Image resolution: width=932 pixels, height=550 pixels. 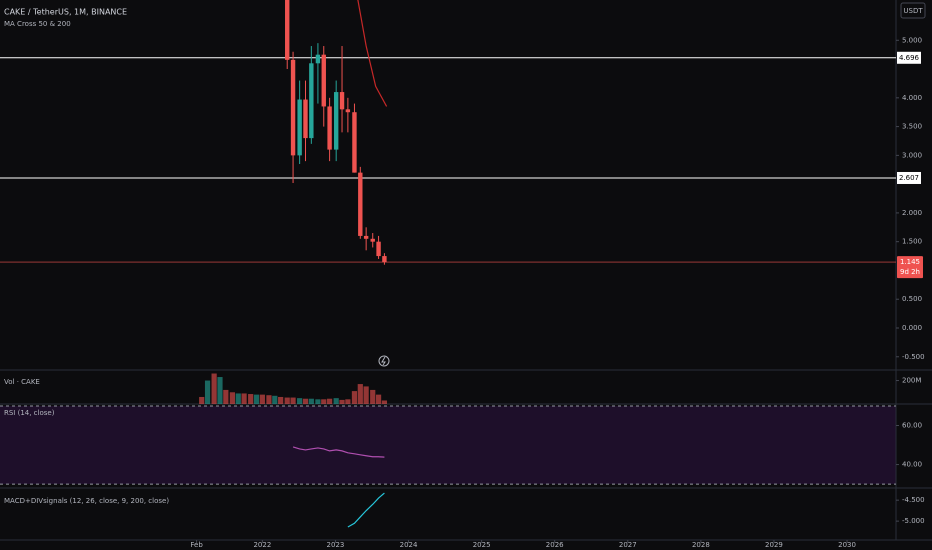 What do you see at coordinates (65, 12) in the screenshot?
I see `symbol-title: CAKE / TetherUS, 1M, BINANCE` at bounding box center [65, 12].